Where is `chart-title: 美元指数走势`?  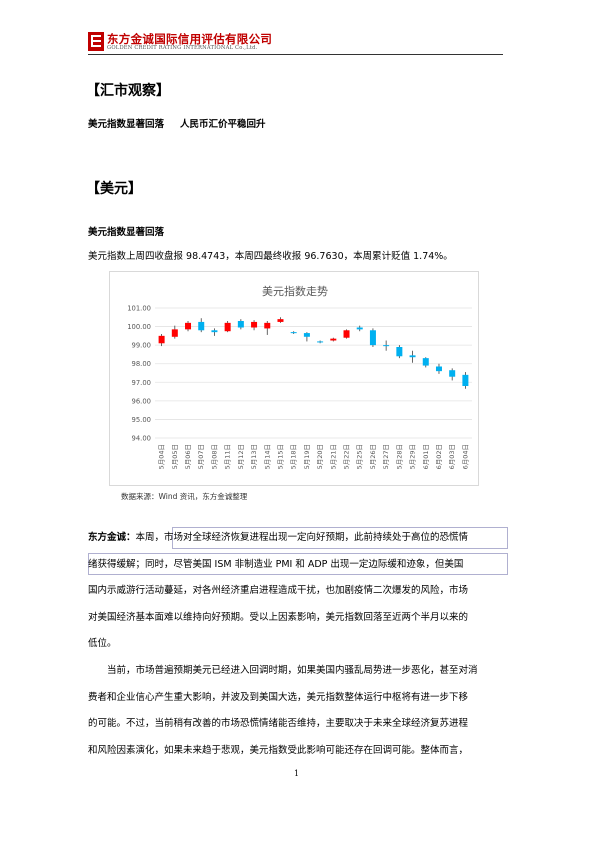 chart-title: 美元指数走势 is located at coordinates (295, 291).